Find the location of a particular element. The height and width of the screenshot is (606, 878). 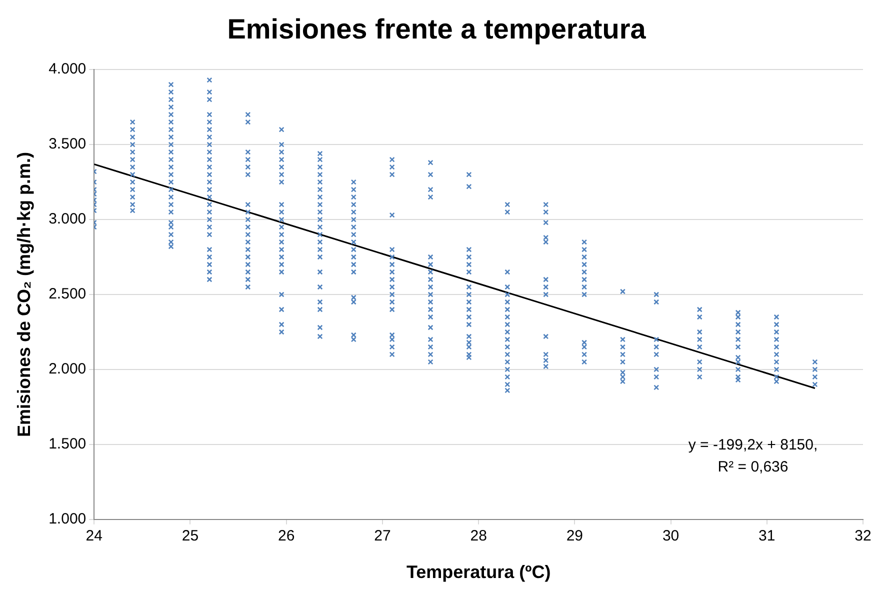

y-tick-label: 2.000 is located at coordinates (67, 369).